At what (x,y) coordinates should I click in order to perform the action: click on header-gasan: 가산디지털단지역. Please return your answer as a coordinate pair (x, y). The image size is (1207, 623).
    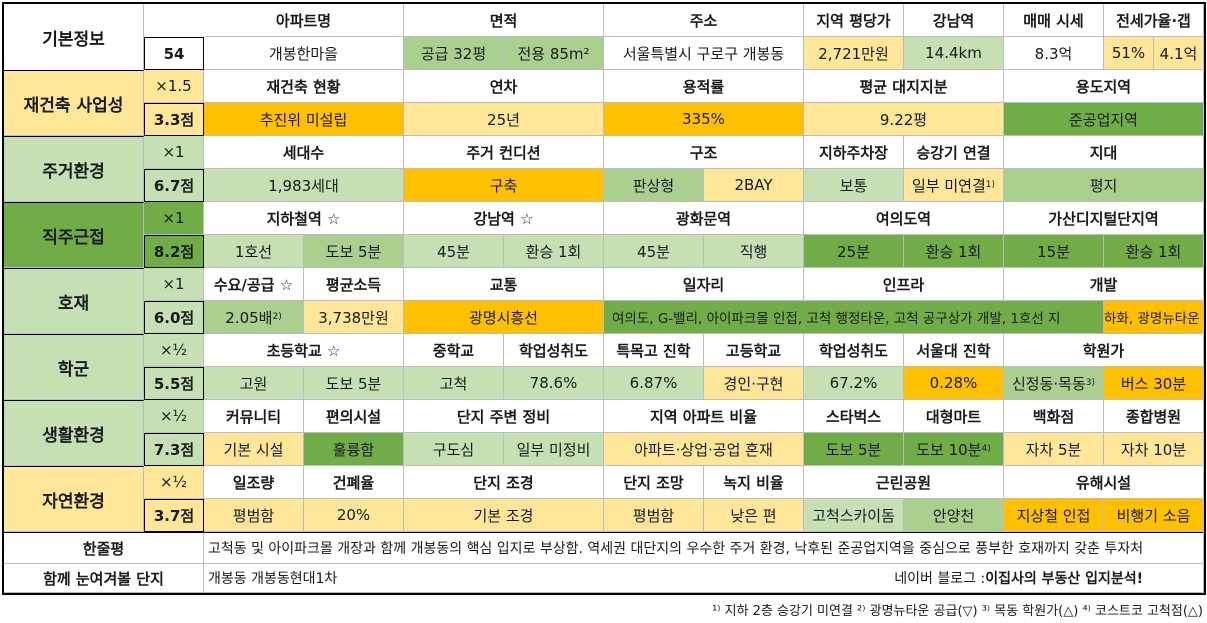
    Looking at the image, I should click on (1104, 218).